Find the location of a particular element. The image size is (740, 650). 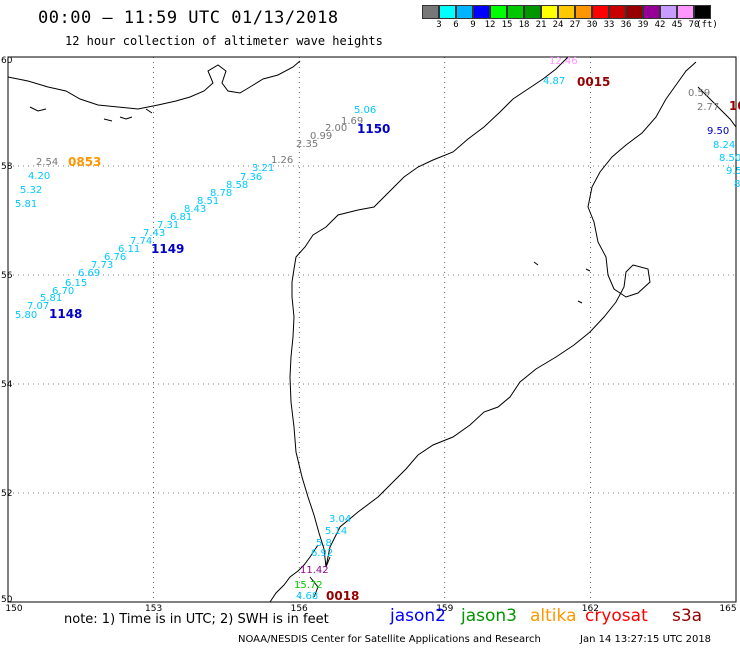

swh-value: 8.50 is located at coordinates (729, 158).